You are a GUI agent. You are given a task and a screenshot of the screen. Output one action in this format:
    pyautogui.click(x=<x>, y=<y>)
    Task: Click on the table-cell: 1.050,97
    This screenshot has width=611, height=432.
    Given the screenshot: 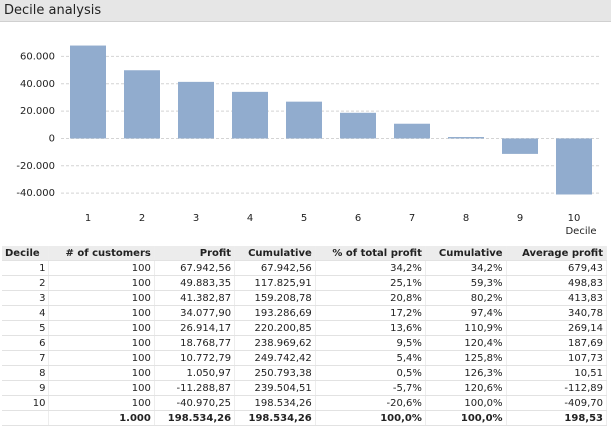 What is the action you would take?
    pyautogui.click(x=195, y=373)
    